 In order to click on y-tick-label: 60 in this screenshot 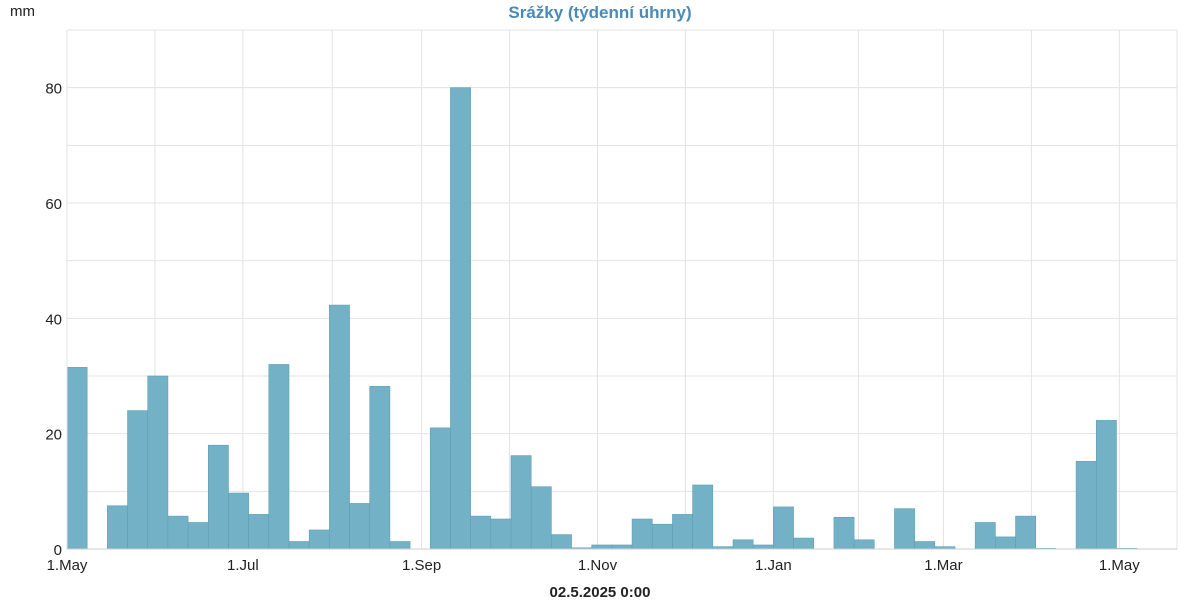, I will do `click(53, 204)`.